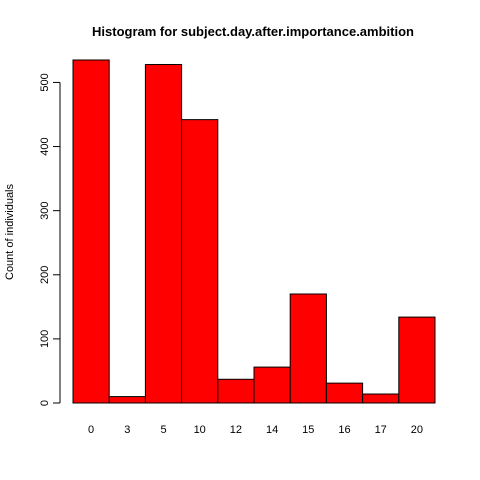 The height and width of the screenshot is (480, 480). Describe the element at coordinates (45, 146) in the screenshot. I see `y-tick-label: 400` at that location.